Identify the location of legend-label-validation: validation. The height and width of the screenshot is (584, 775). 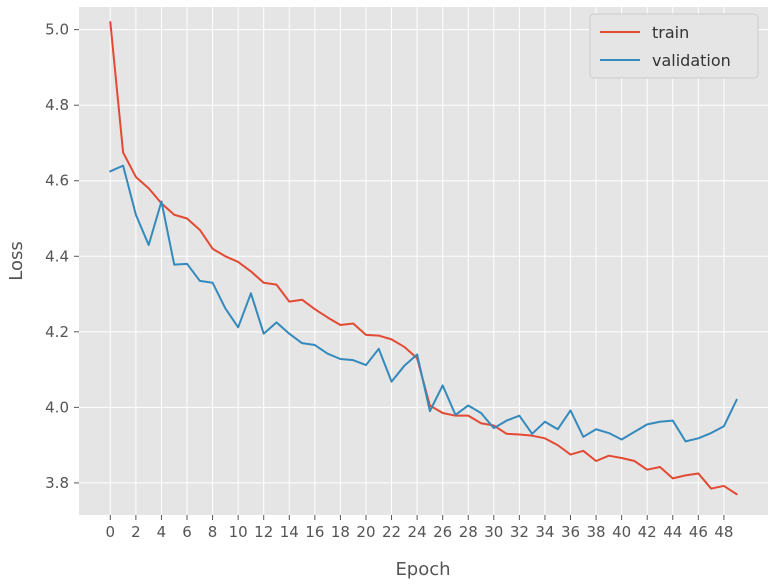
(691, 60).